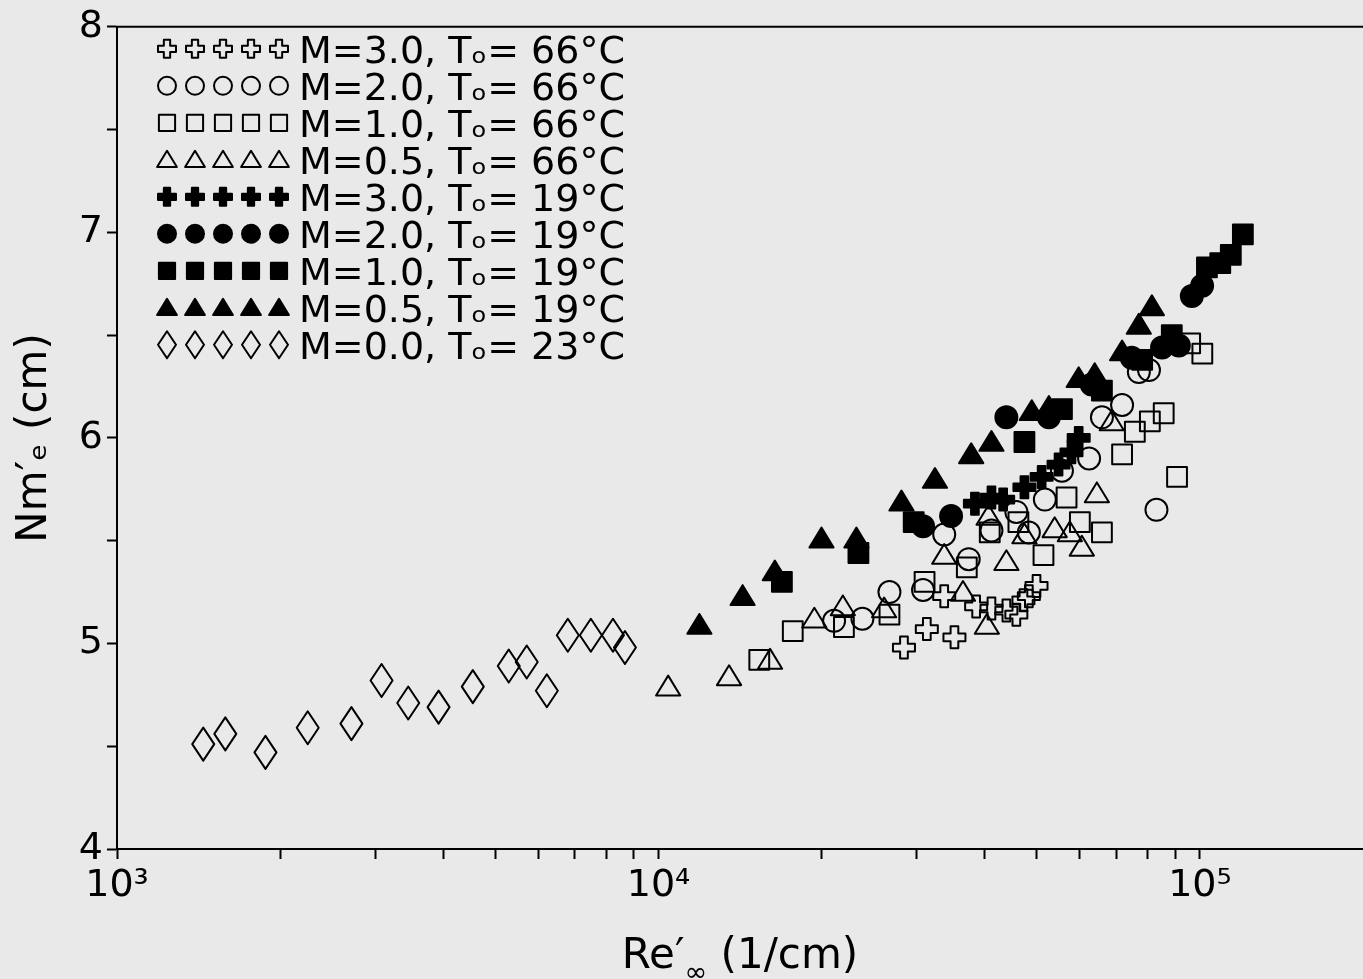 The height and width of the screenshot is (979, 1363). I want to click on legend-label: M=3.0, Tₒ= 66°C, so click(462, 49).